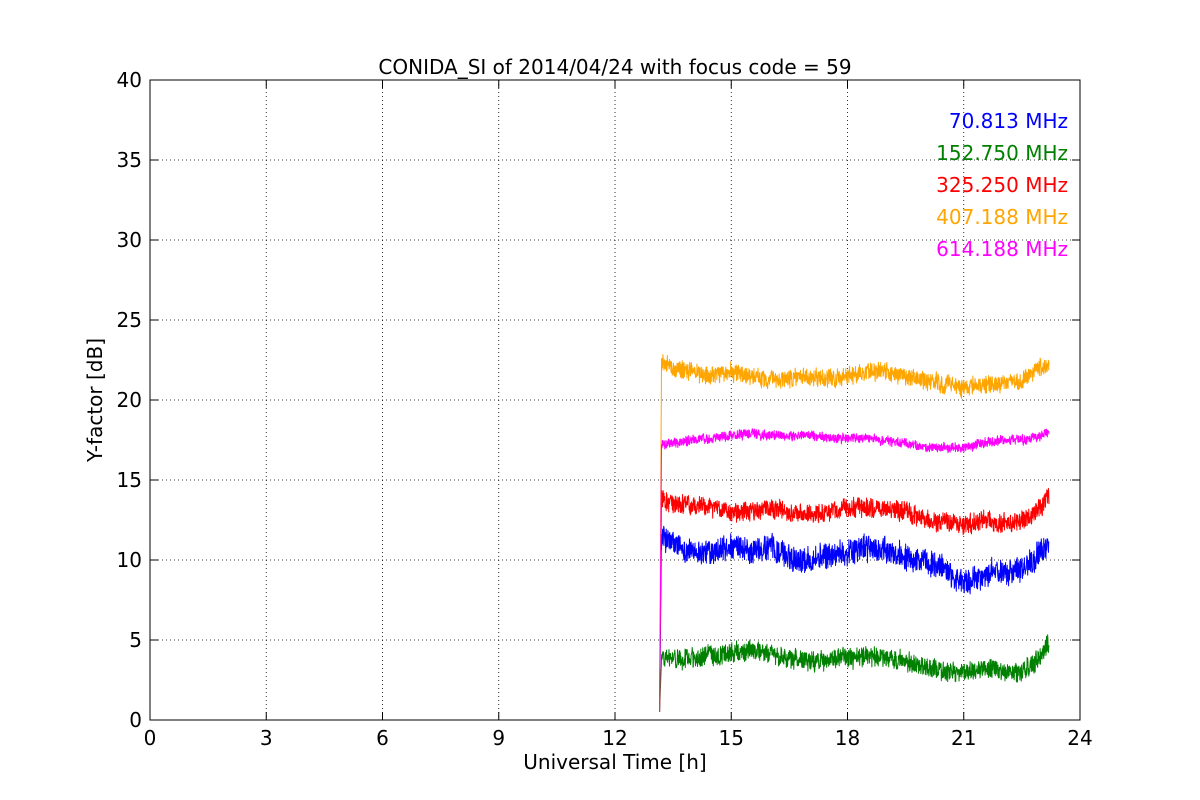  Describe the element at coordinates (129, 160) in the screenshot. I see `y-tick-label: 35` at that location.